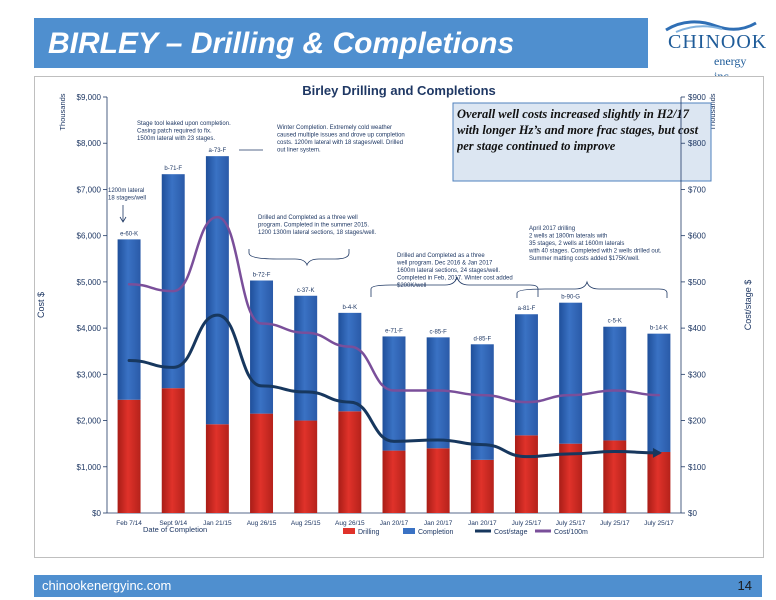 The height and width of the screenshot is (600, 776). Describe the element at coordinates (527, 309) in the screenshot. I see `well-label: a-81-F` at that location.